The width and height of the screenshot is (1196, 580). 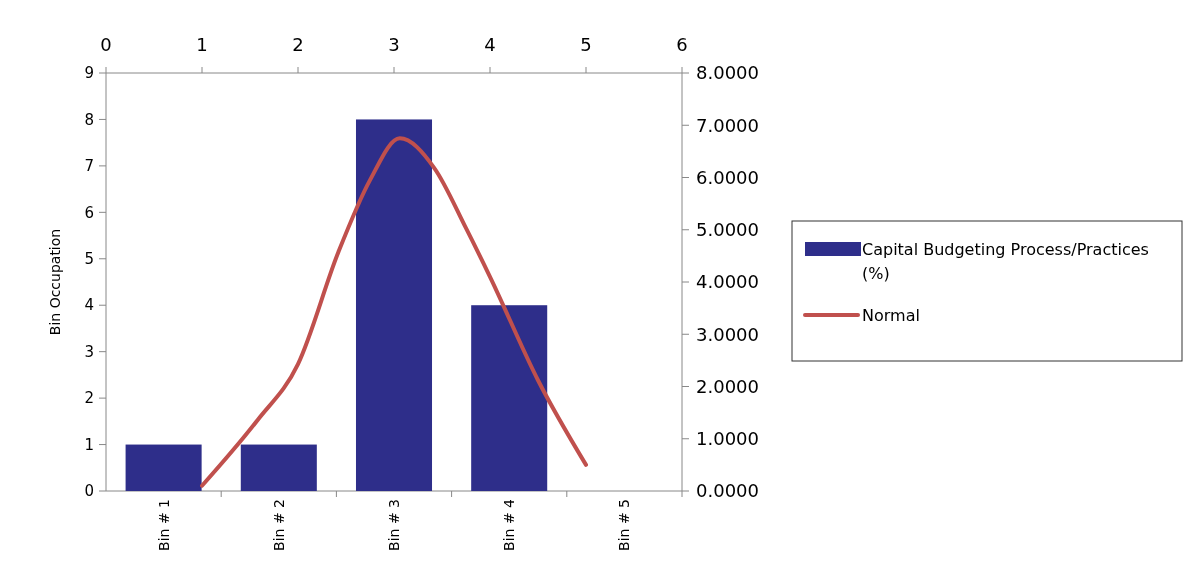 What do you see at coordinates (55, 282) in the screenshot?
I see `y-axis-title: Bin Occupation` at bounding box center [55, 282].